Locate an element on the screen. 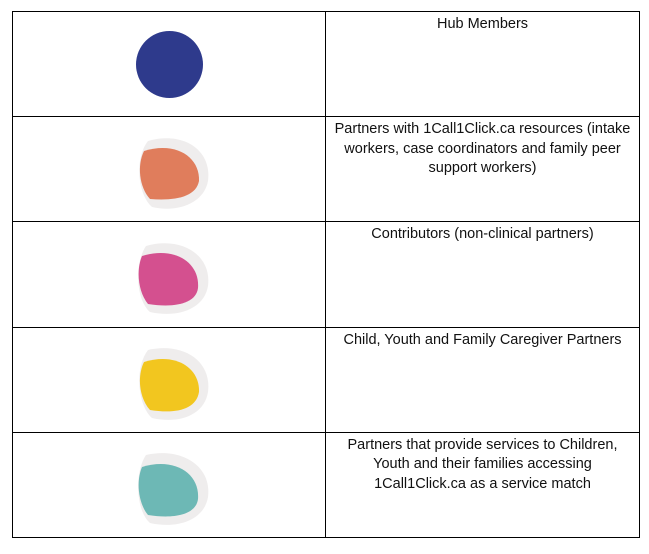 Image resolution: width=649 pixels, height=554 pixels. teal-leaf-shape is located at coordinates (168, 490).